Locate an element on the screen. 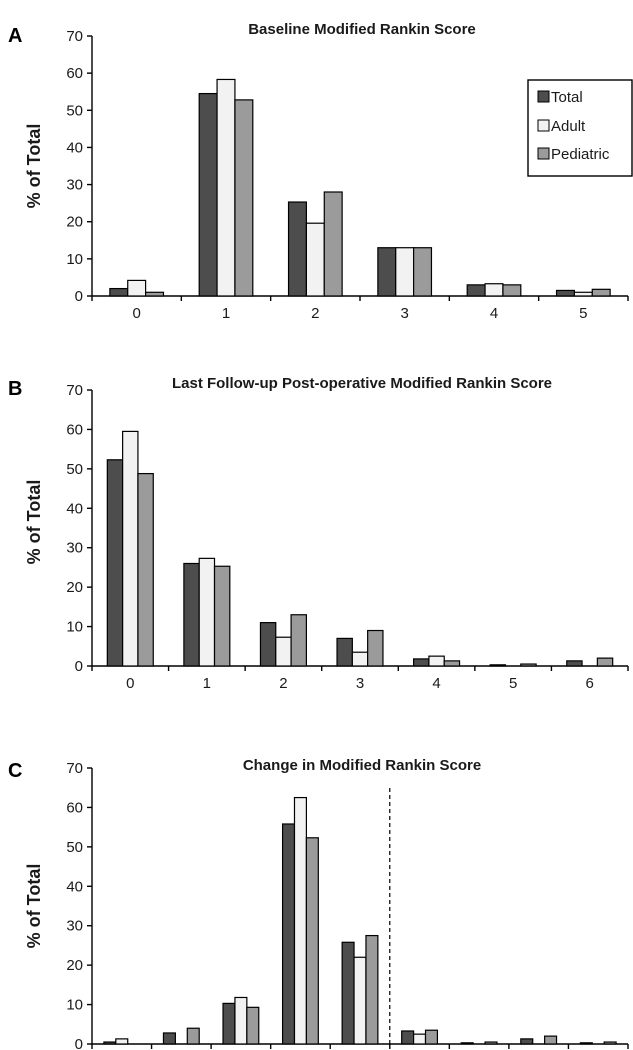 The width and height of the screenshot is (633, 1050). y-axis-label-a: % of Total is located at coordinates (34, 166).